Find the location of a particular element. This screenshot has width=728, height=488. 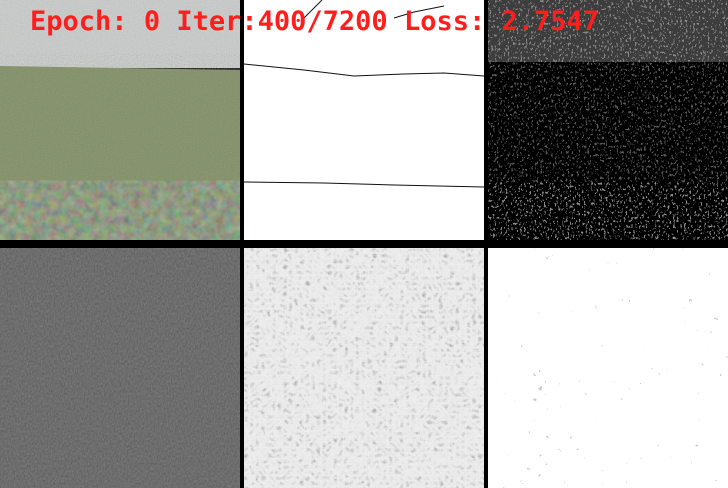

epoch-label: Epoch: is located at coordinates (79, 21).